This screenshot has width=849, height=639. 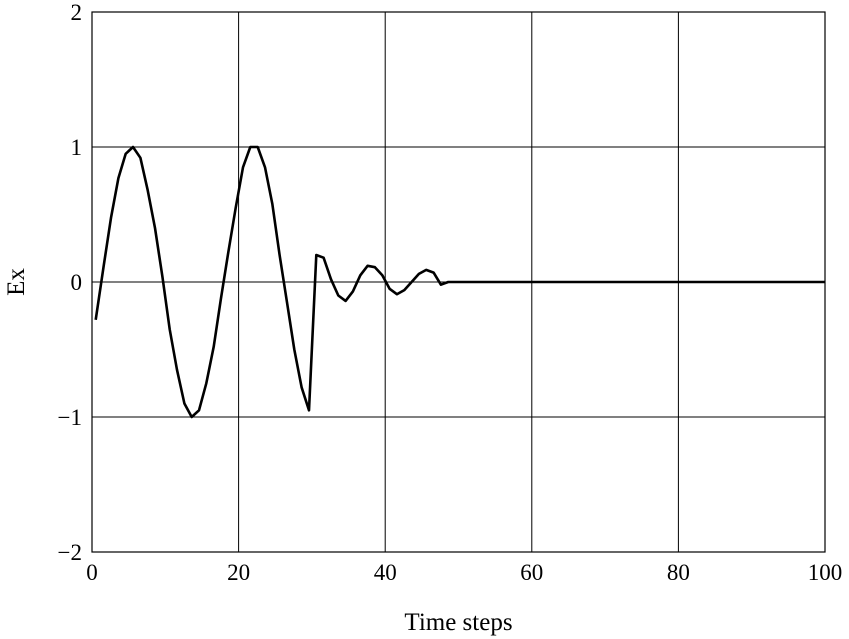 What do you see at coordinates (77, 12) in the screenshot?
I see `y-tick-label: 2` at bounding box center [77, 12].